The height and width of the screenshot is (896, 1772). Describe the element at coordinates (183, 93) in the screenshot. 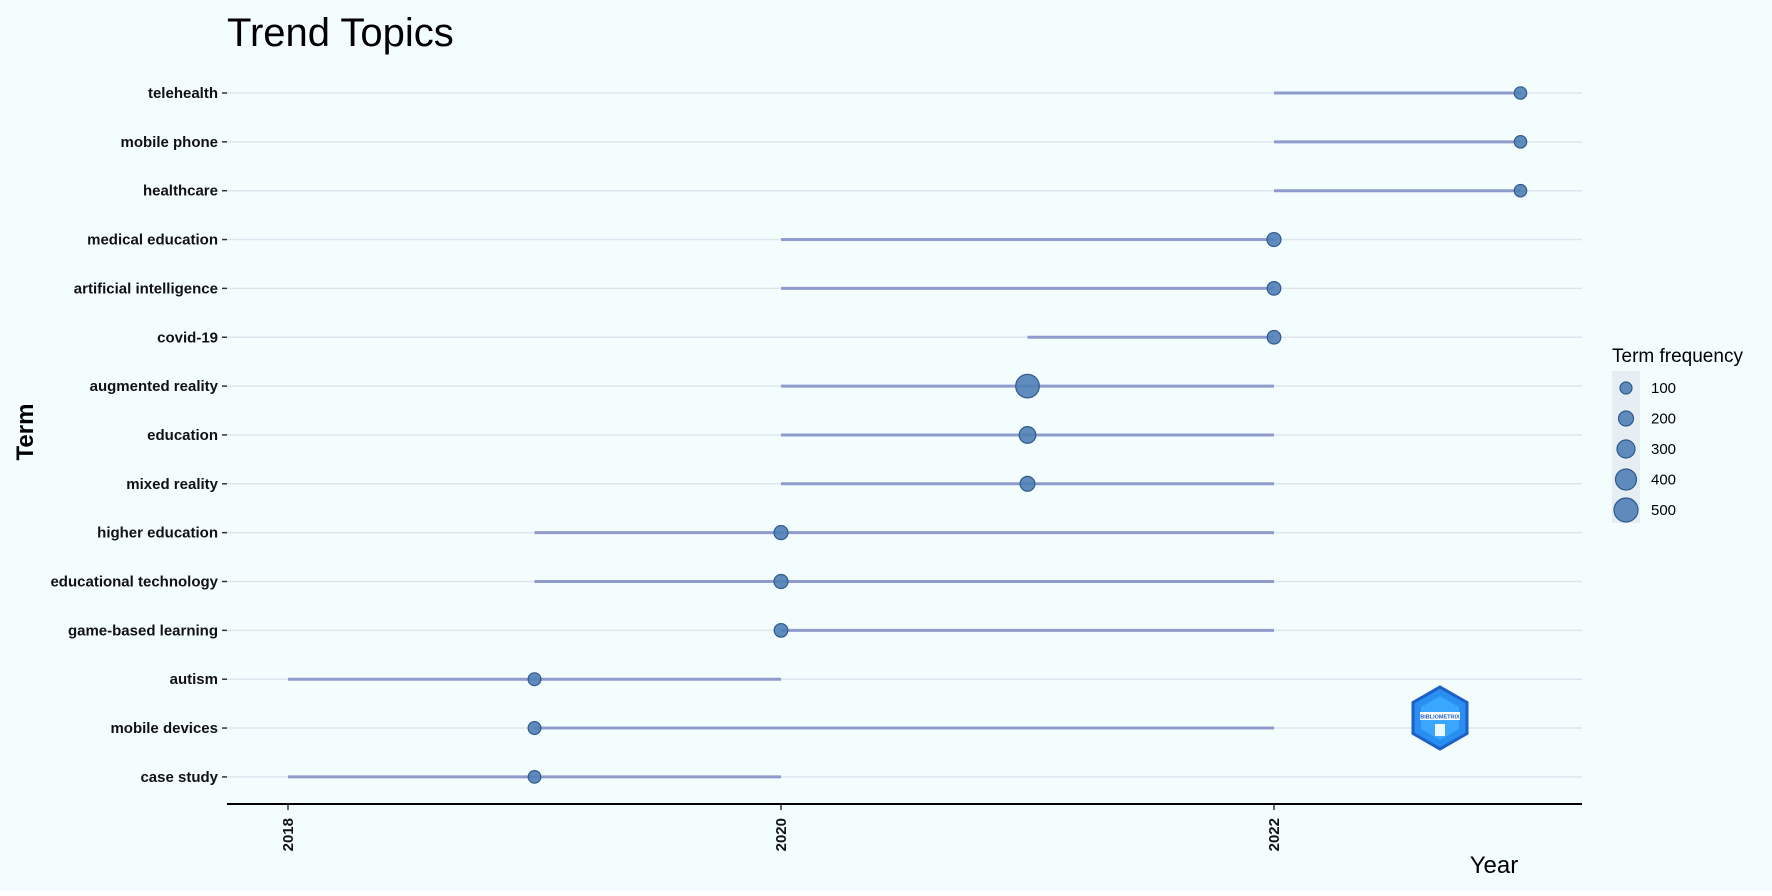

I see `y-tick-label: telehealth` at that location.